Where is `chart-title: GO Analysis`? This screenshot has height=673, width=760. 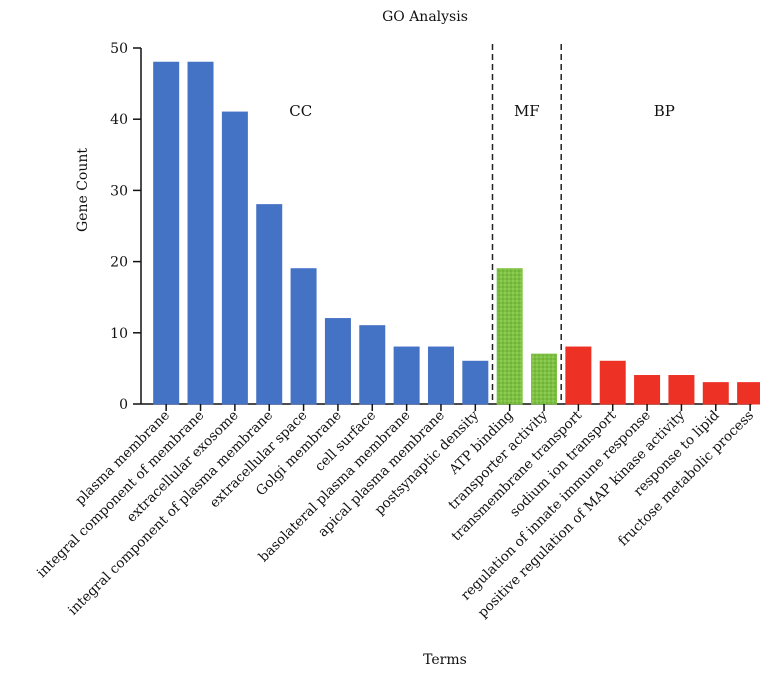
chart-title: GO Analysis is located at coordinates (425, 17).